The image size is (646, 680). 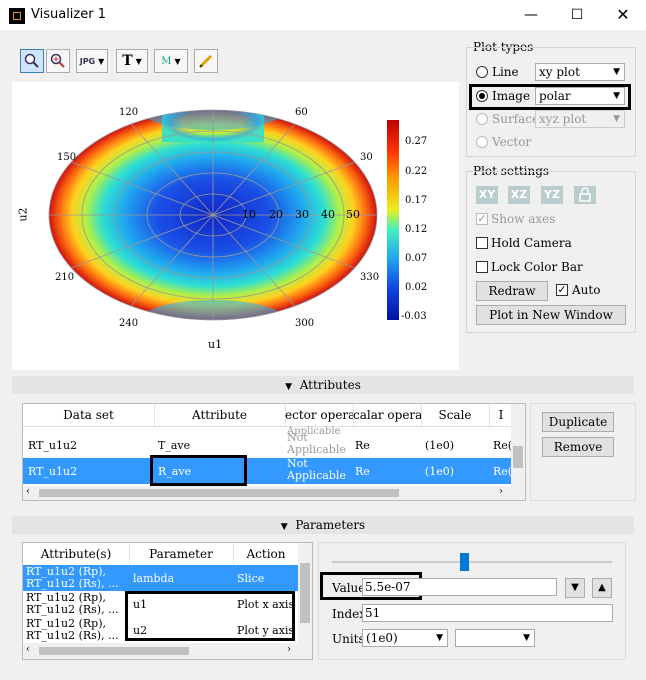 What do you see at coordinates (416, 287) in the screenshot?
I see `colorbar-tick: 0.02` at bounding box center [416, 287].